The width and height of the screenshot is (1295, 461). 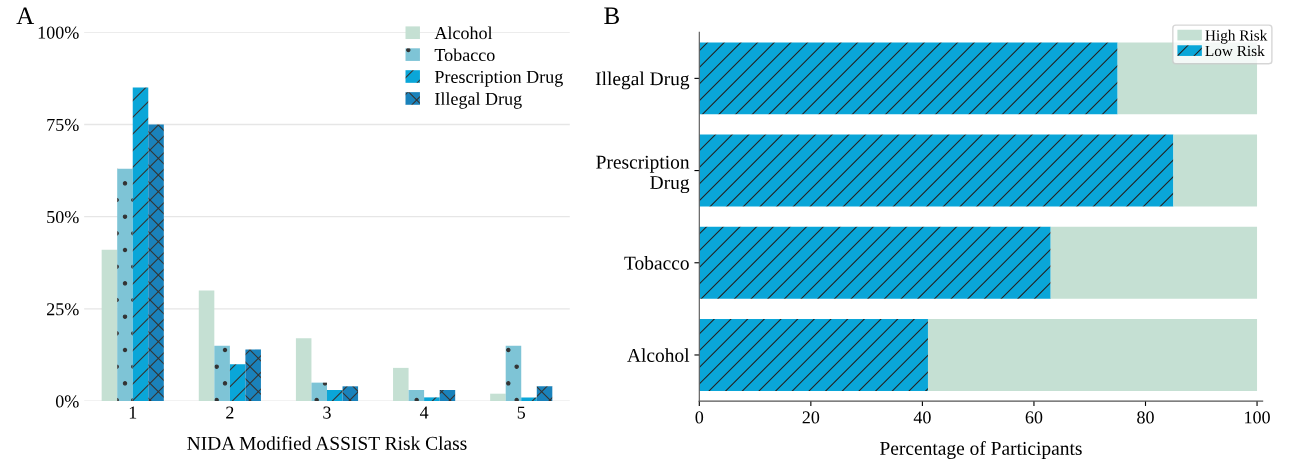 I want to click on y-tick-label: Prescription Drug, so click(x=643, y=174).